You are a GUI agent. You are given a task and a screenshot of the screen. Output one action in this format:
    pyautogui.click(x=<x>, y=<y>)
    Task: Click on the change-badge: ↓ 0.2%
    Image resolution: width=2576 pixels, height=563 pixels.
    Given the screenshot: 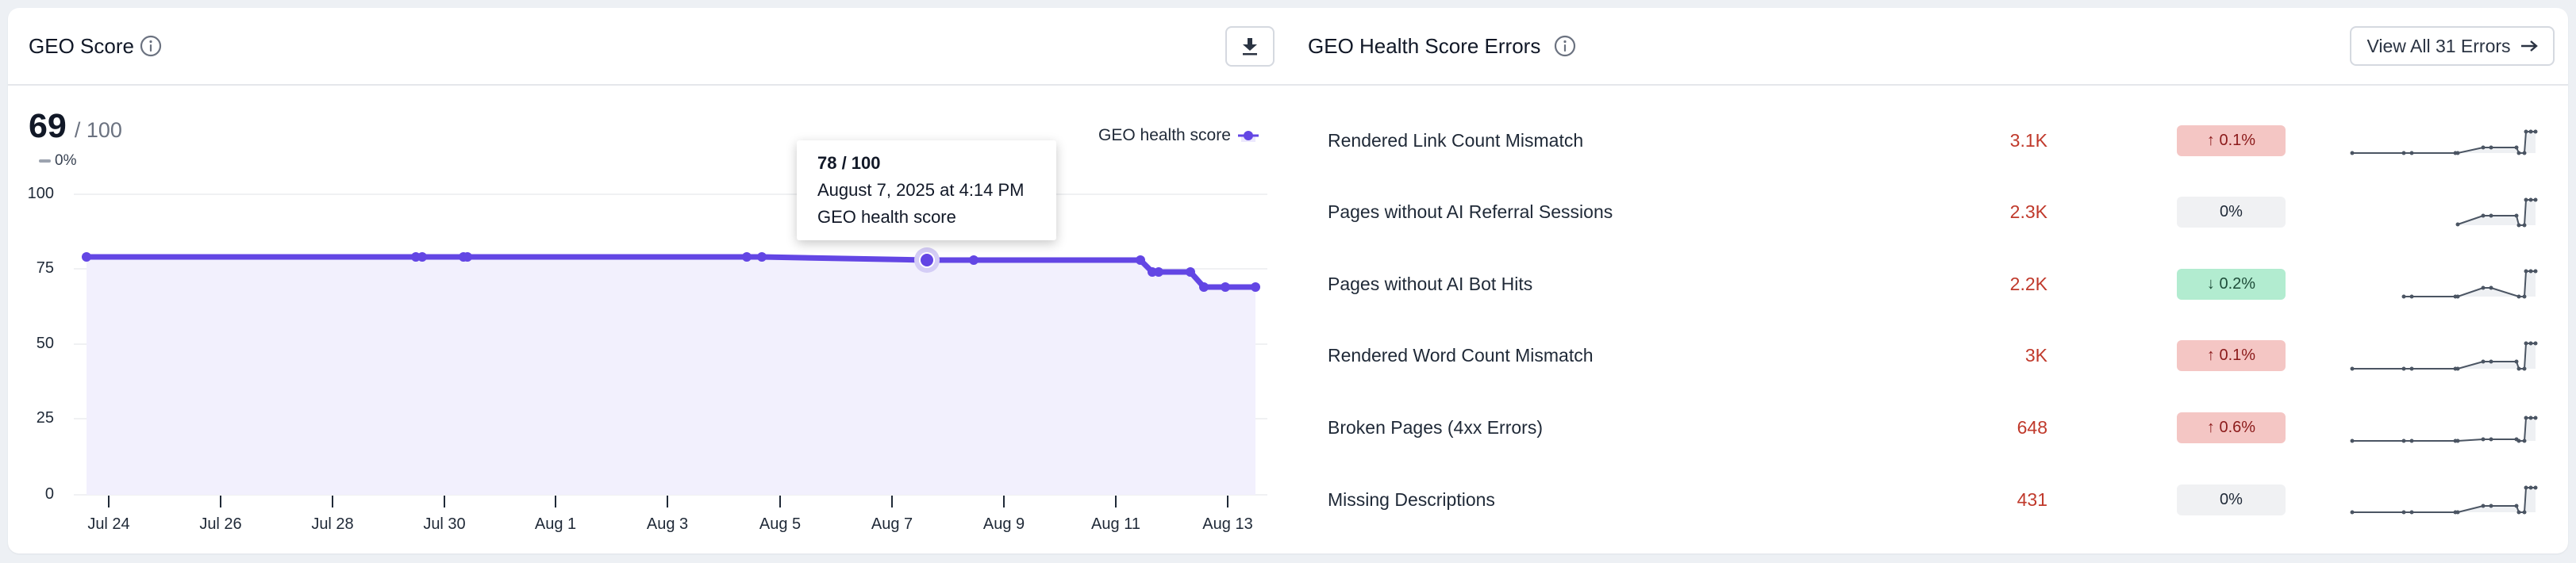 What is the action you would take?
    pyautogui.click(x=2231, y=284)
    